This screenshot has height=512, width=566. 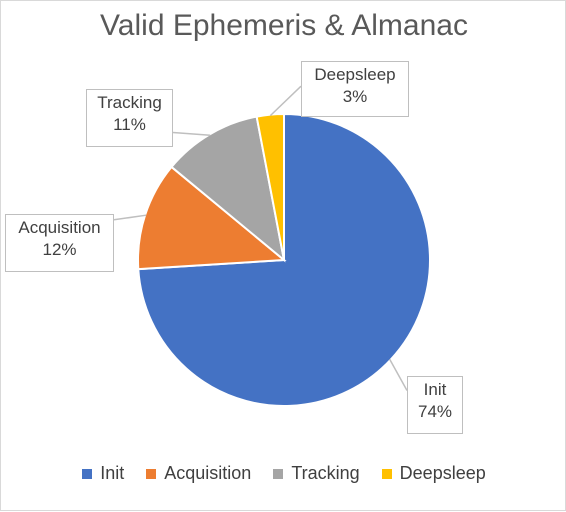 I want to click on data-label-tracking: Tracking 11%, so click(x=129, y=118).